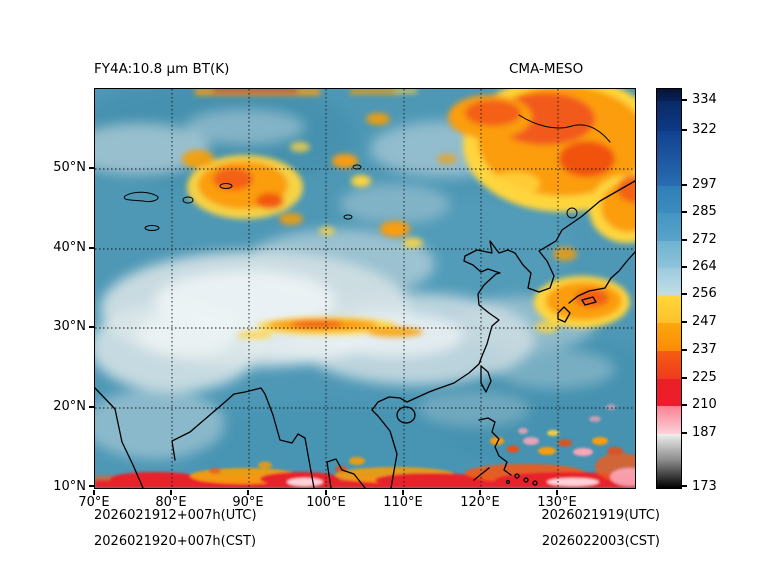 The height and width of the screenshot is (573, 764). Describe the element at coordinates (162, 69) in the screenshot. I see `plot-title: FY4A:10.8 μm BT(K)` at that location.